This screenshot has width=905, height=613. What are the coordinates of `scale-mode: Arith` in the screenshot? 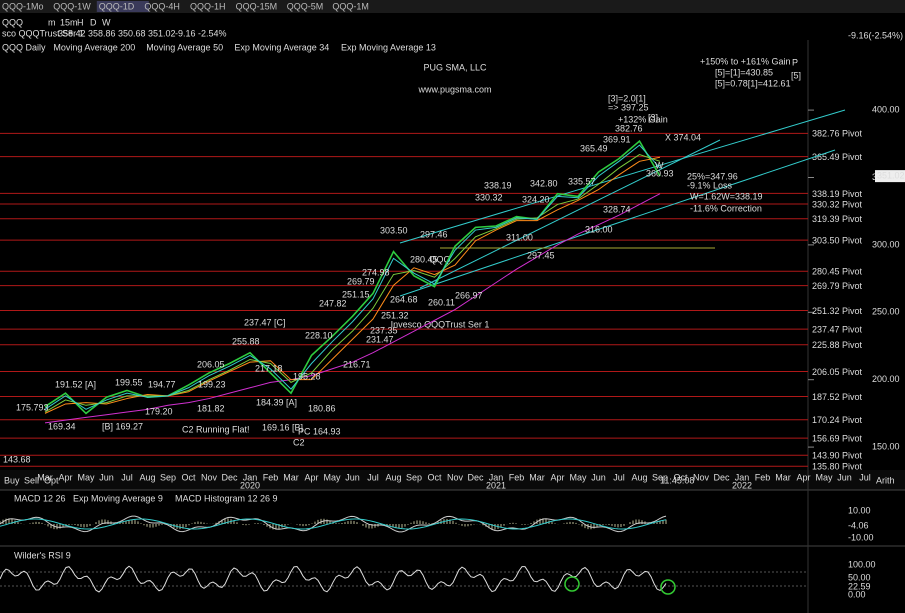 It's located at (885, 480).